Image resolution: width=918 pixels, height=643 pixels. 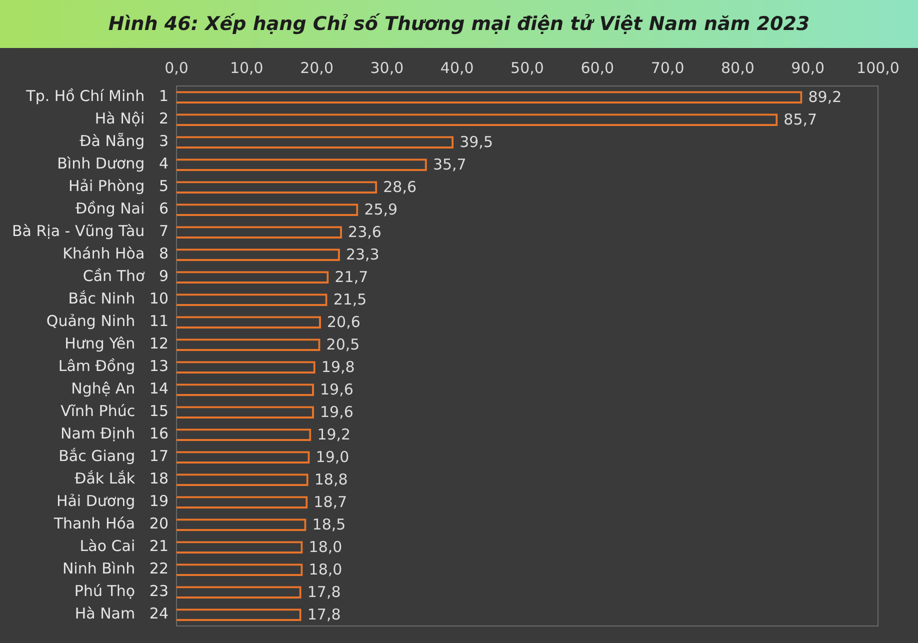 What do you see at coordinates (116, 343) in the screenshot?
I see `y-tick-label: Hưng Yên 12` at bounding box center [116, 343].